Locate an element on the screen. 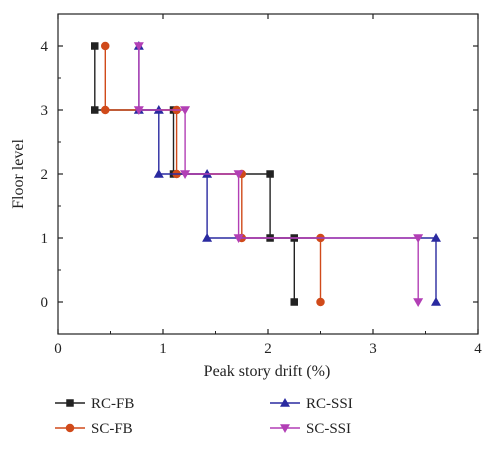 The height and width of the screenshot is (449, 500). legend-item-rc-ssi: RC-SSI is located at coordinates (311, 404).